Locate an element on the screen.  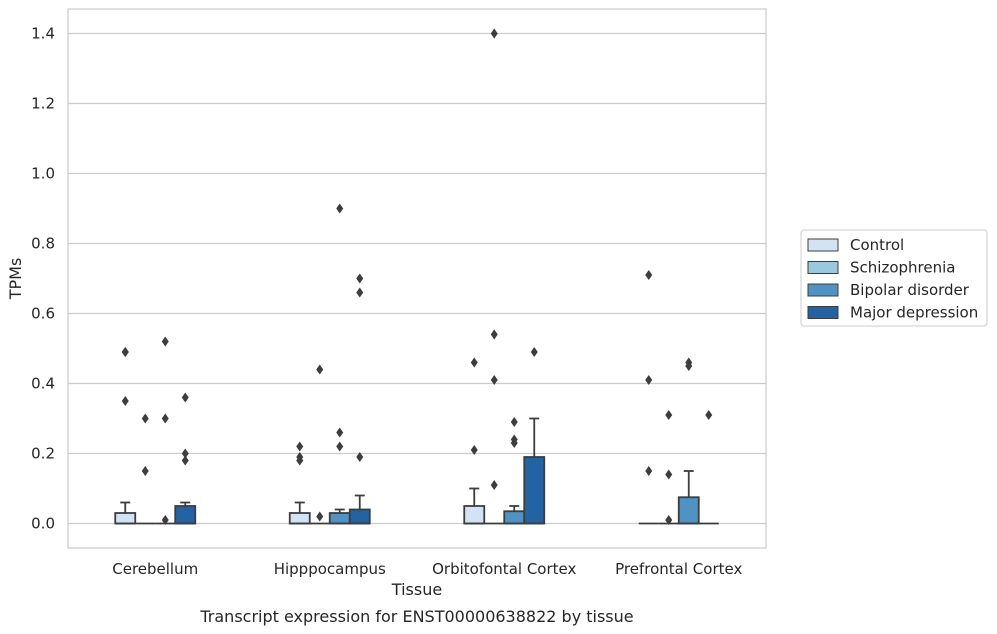
y-tick-label: 0.0 is located at coordinates (43, 524).